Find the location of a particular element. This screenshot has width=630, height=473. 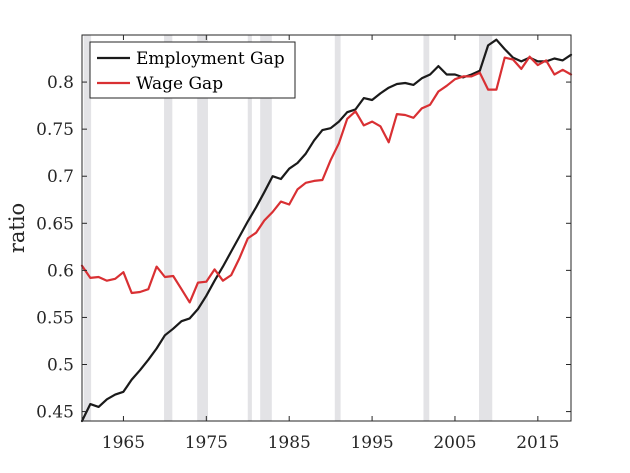

legend-box is located at coordinates (192, 70).